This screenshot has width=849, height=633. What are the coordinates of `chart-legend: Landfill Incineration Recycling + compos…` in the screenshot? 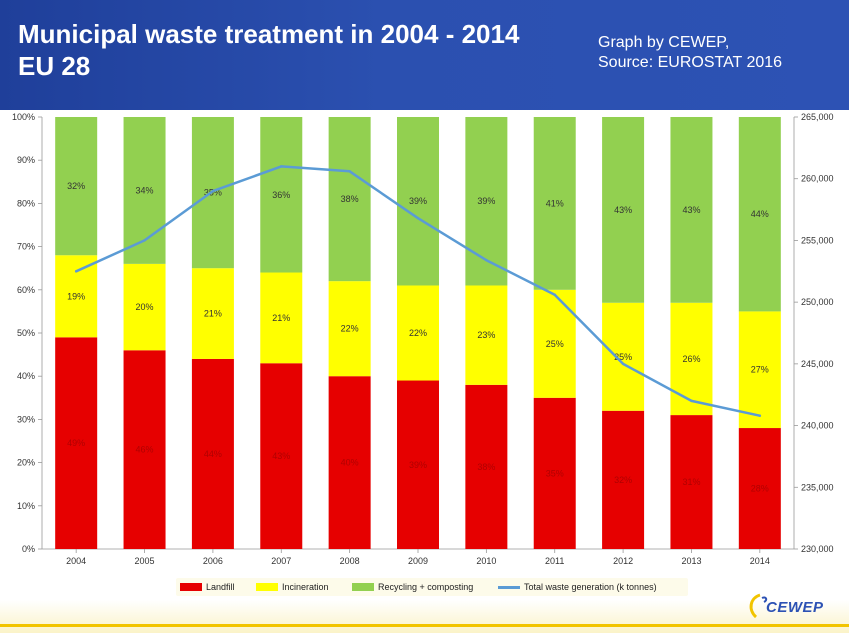 It's located at (432, 587).